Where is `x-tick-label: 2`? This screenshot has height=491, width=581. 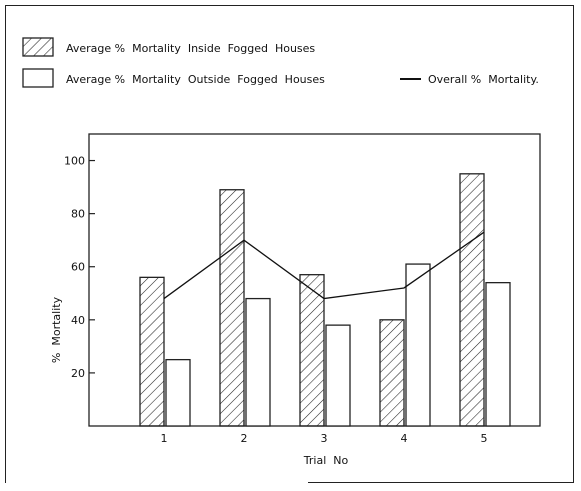
x-tick-label: 2 is located at coordinates (244, 438).